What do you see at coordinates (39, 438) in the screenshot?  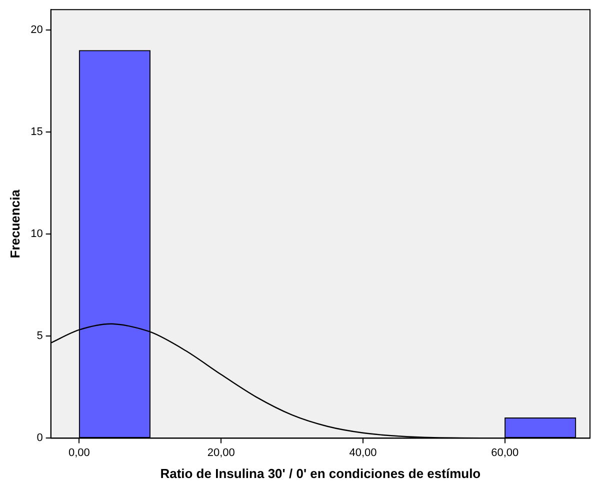 I see `y-tick-label: 0` at bounding box center [39, 438].